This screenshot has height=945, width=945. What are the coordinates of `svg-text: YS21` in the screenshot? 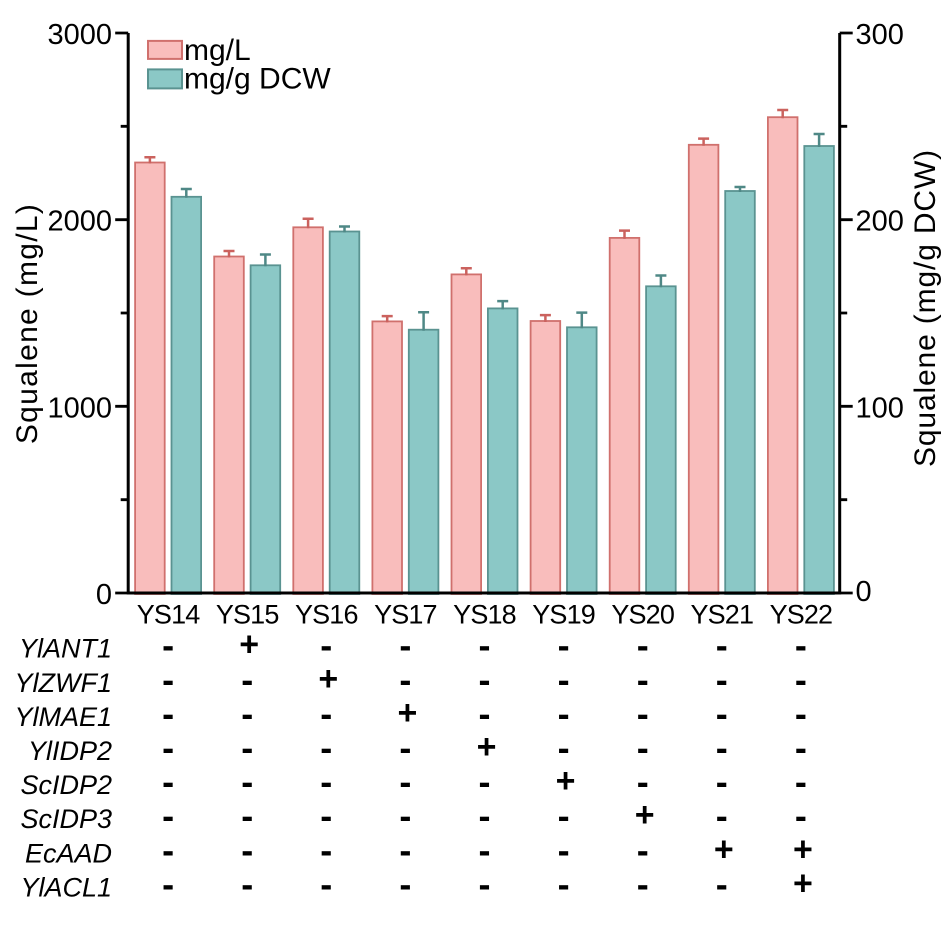 It's located at (721, 615).